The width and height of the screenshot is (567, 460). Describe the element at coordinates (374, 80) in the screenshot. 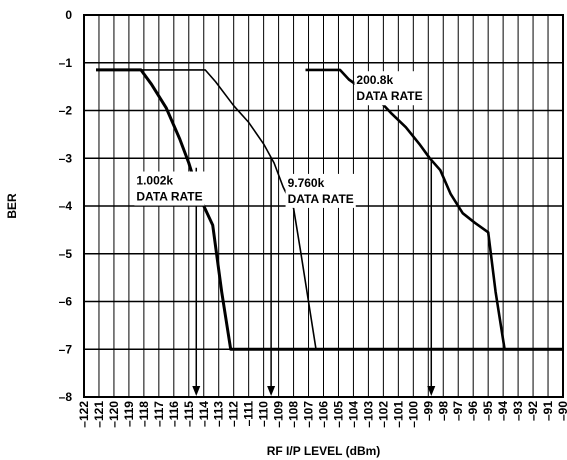

I see `annotation-line: 200.8k` at that location.